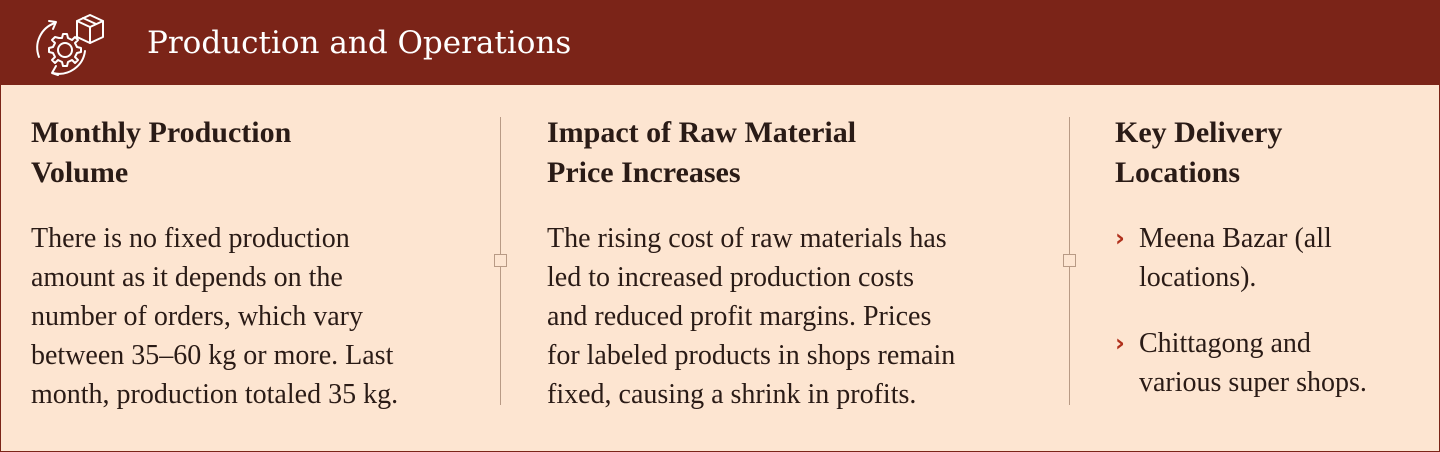 The height and width of the screenshot is (452, 1440). Describe the element at coordinates (251, 153) in the screenshot. I see `column-title: Monthly Production Volume` at that location.